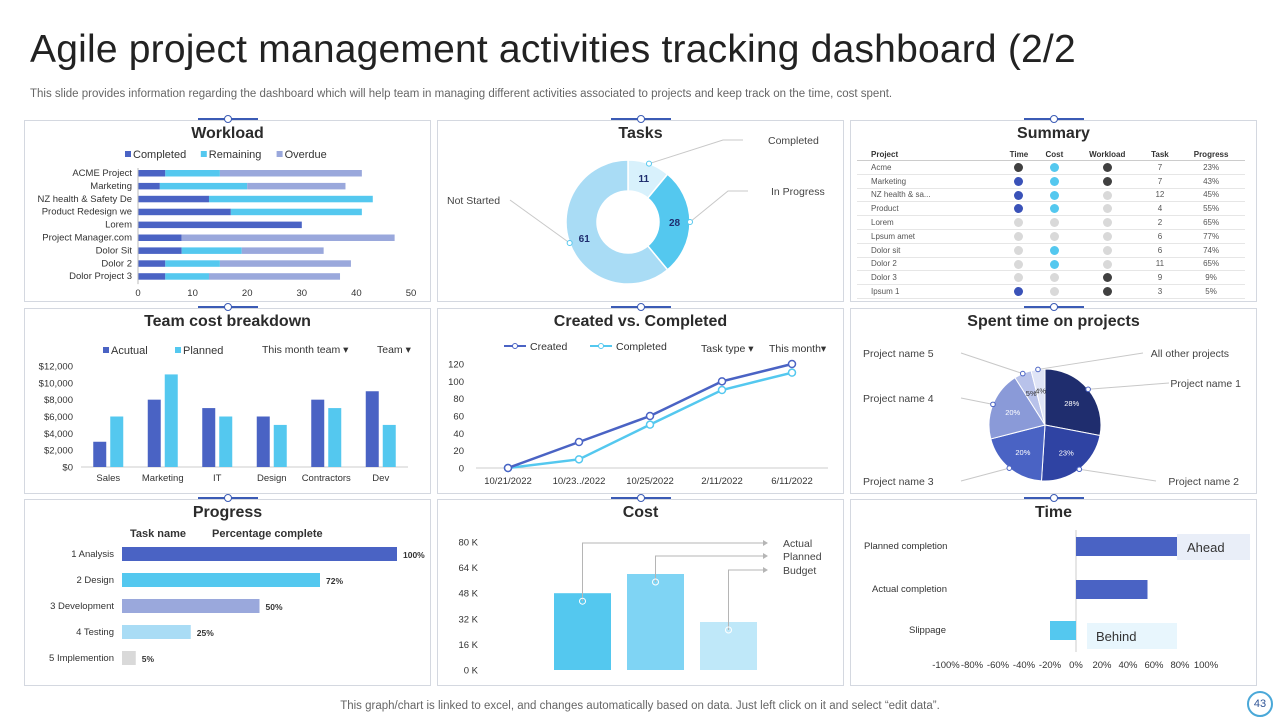 The image size is (1280, 720). I want to click on summary-project-cell: Ipsum 1, so click(929, 291).